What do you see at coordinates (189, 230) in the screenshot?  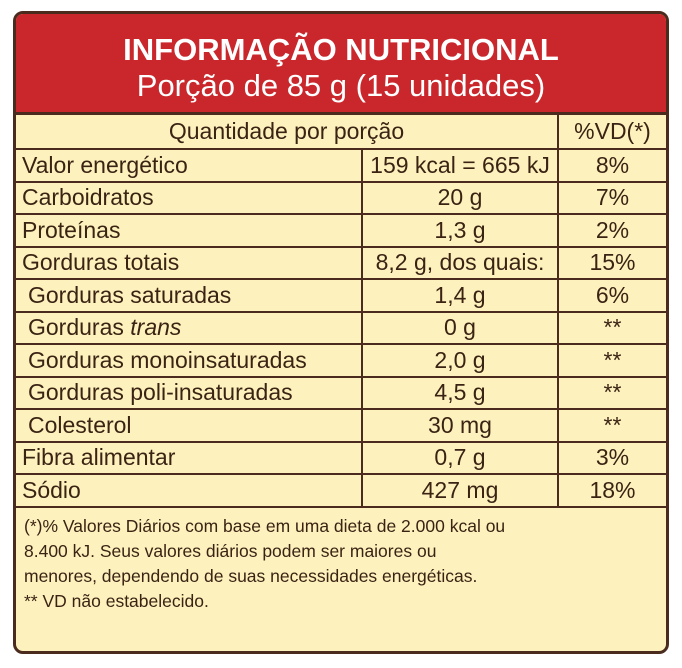 I see `nutrient-name-cell: Proteínas` at bounding box center [189, 230].